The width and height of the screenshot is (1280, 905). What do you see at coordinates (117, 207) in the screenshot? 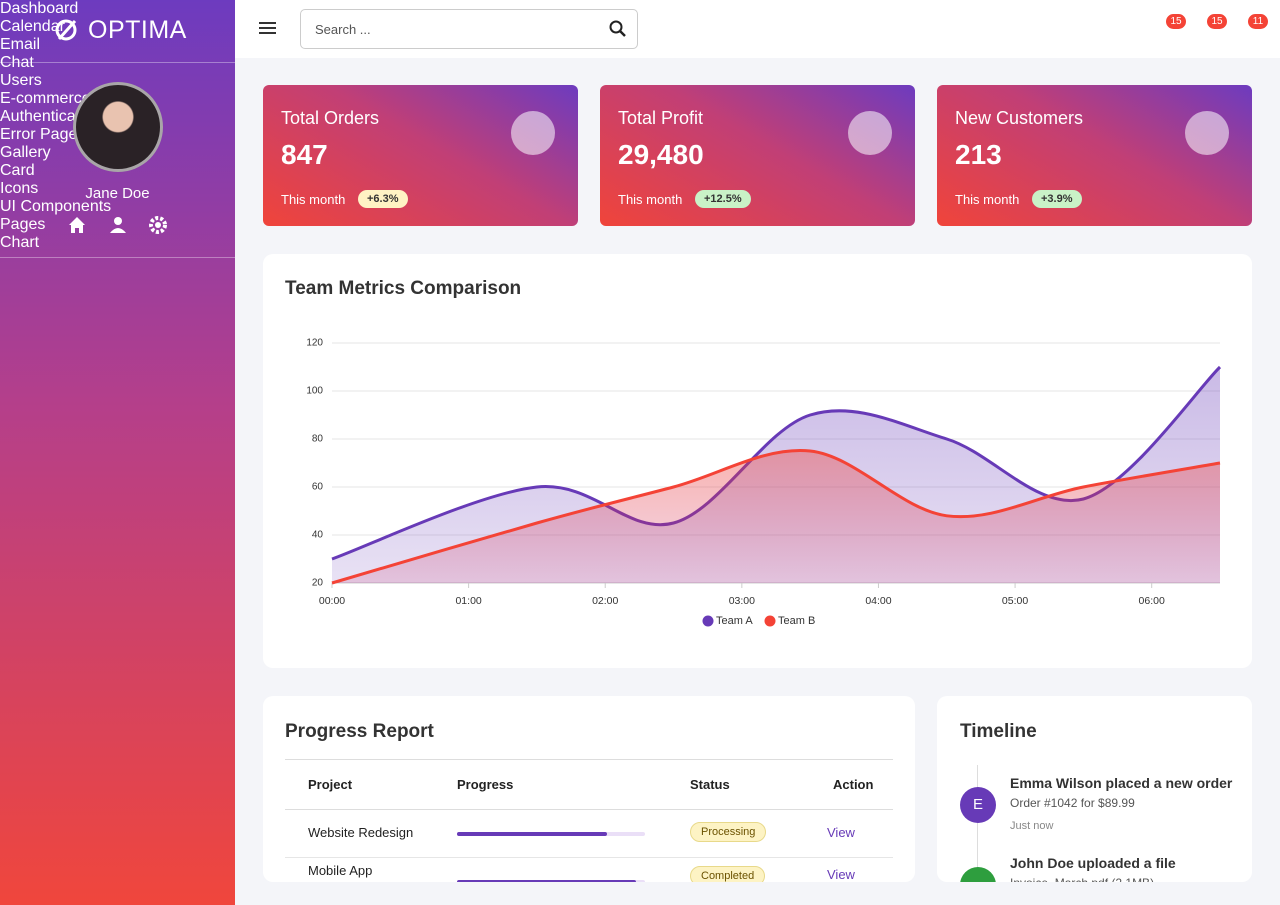
I see `menu-item: UI Components` at bounding box center [117, 207].